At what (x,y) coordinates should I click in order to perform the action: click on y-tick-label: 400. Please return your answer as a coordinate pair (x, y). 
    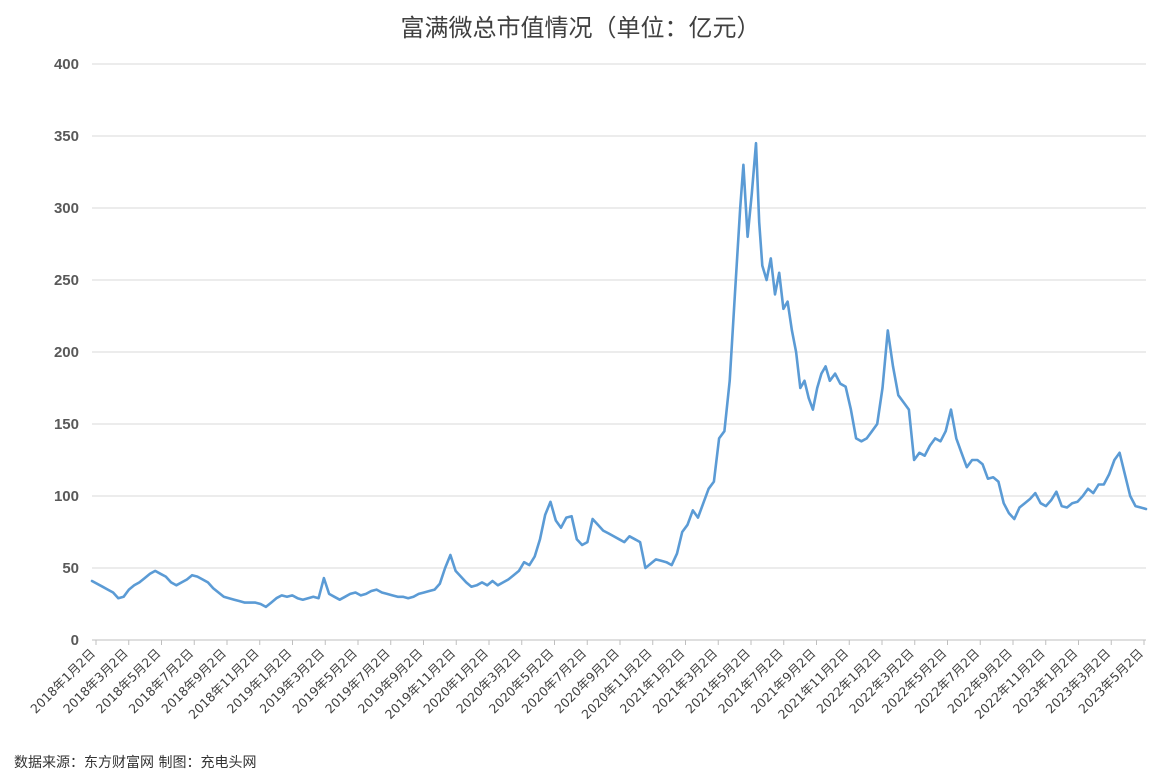
    Looking at the image, I should click on (66, 64).